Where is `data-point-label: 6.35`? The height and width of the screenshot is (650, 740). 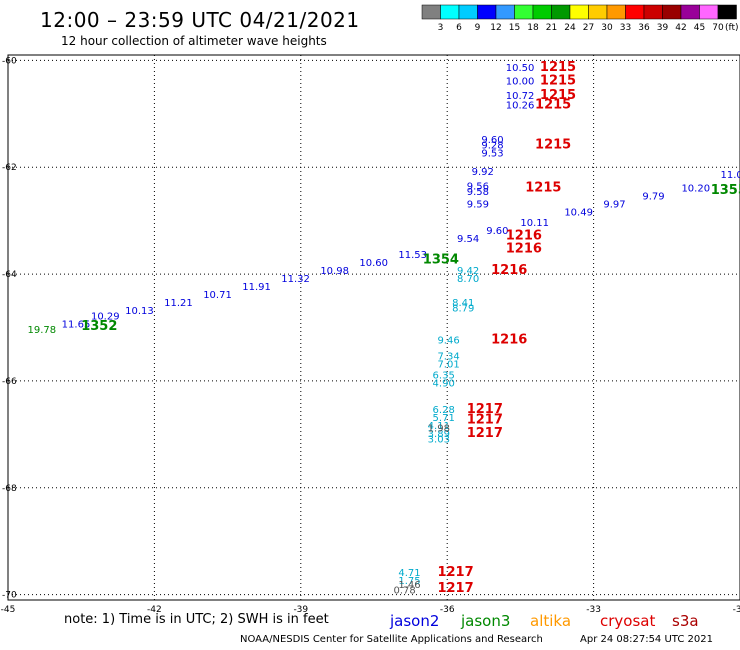
data-point-label: 6.35 is located at coordinates (444, 375).